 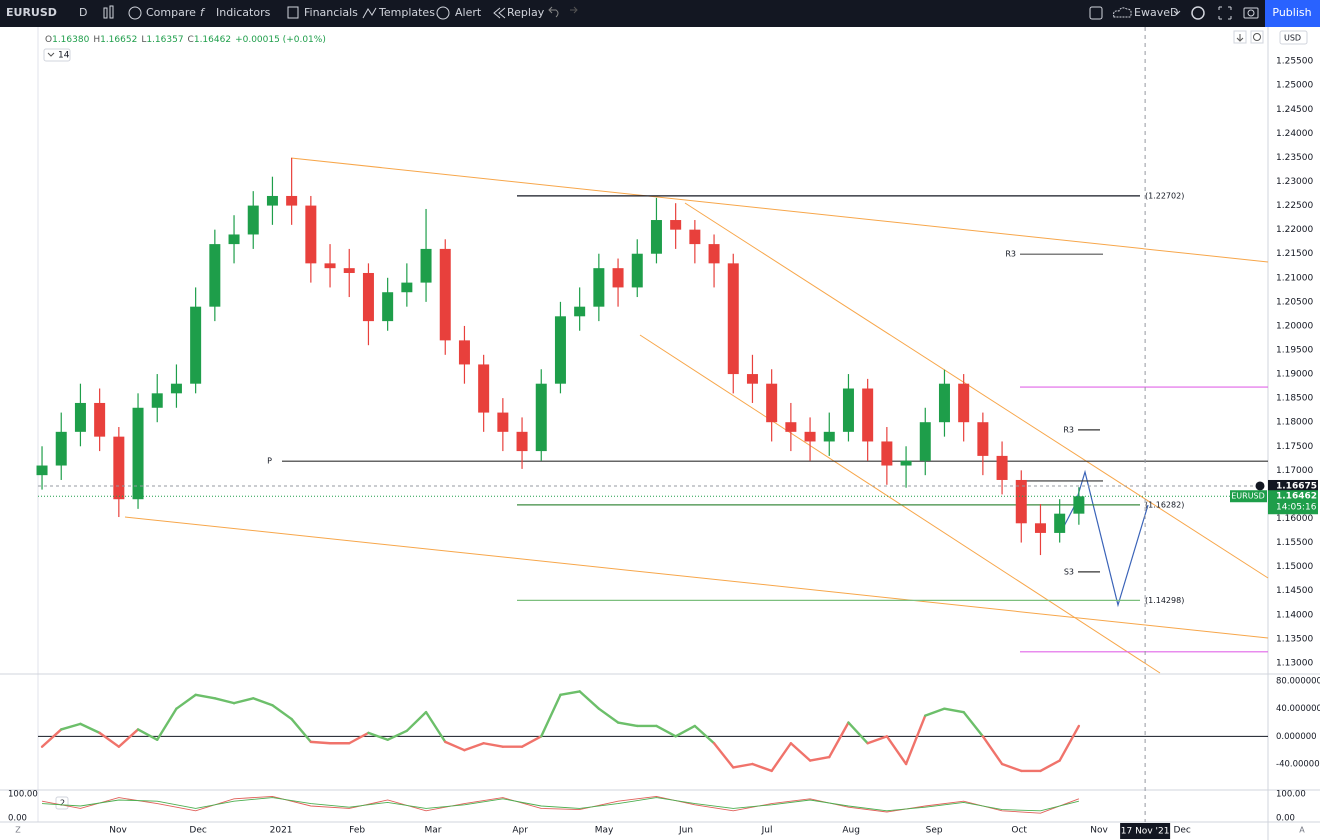 What do you see at coordinates (171, 12) in the screenshot?
I see `toolbar-button: Compare` at bounding box center [171, 12].